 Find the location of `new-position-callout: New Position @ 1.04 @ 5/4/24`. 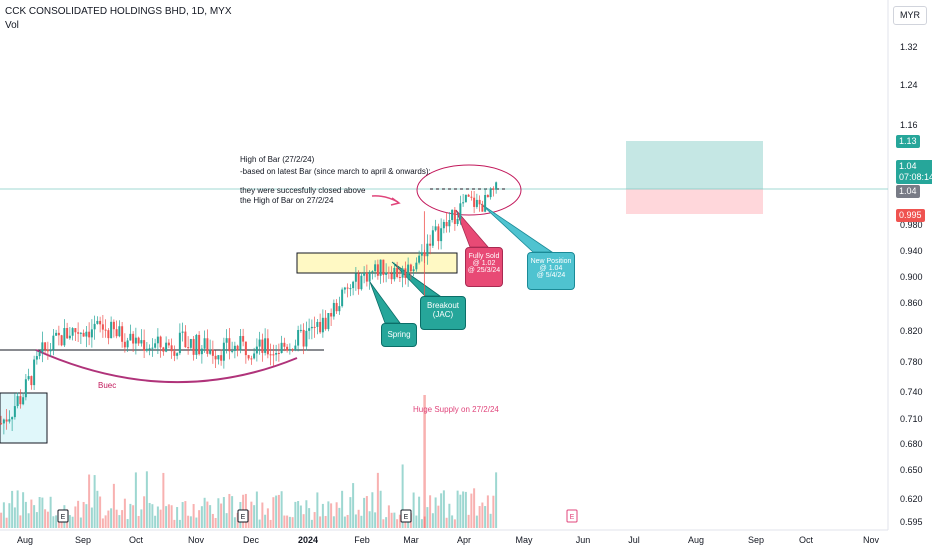

new-position-callout: New Position @ 1.04 @ 5/4/24 is located at coordinates (551, 271).